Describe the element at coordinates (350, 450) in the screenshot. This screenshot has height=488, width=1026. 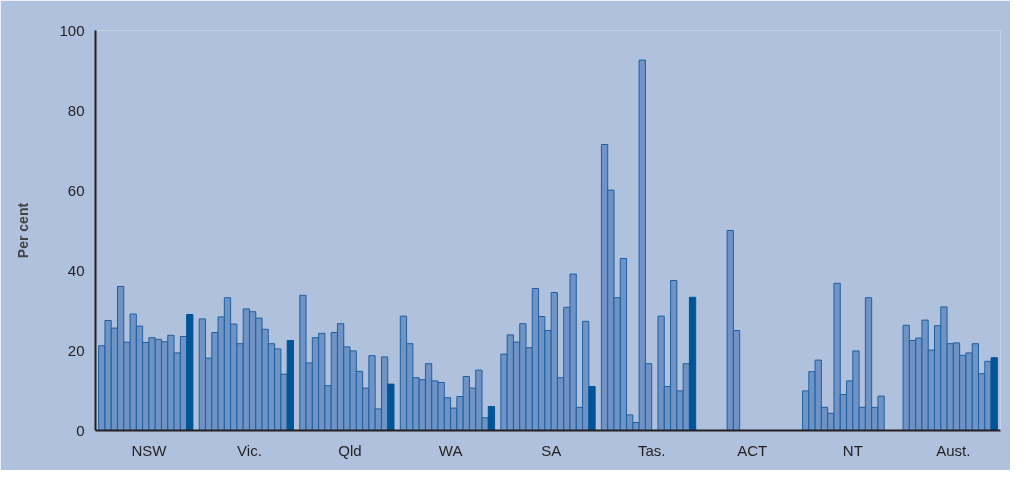
I see `x-tick-label: Qld` at that location.